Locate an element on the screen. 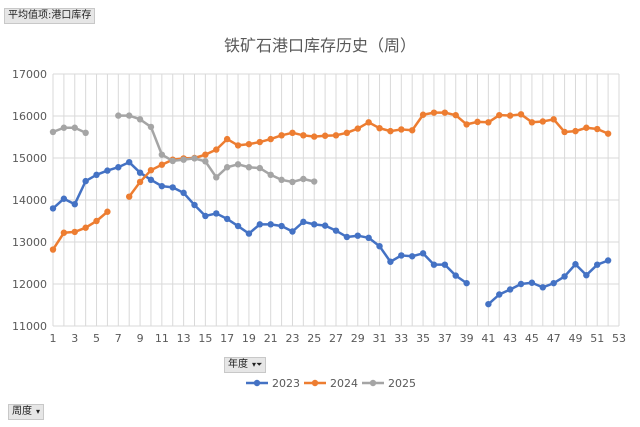 The height and width of the screenshot is (427, 640). year-filter-button: 年度 ▾⏷ is located at coordinates (245, 365).